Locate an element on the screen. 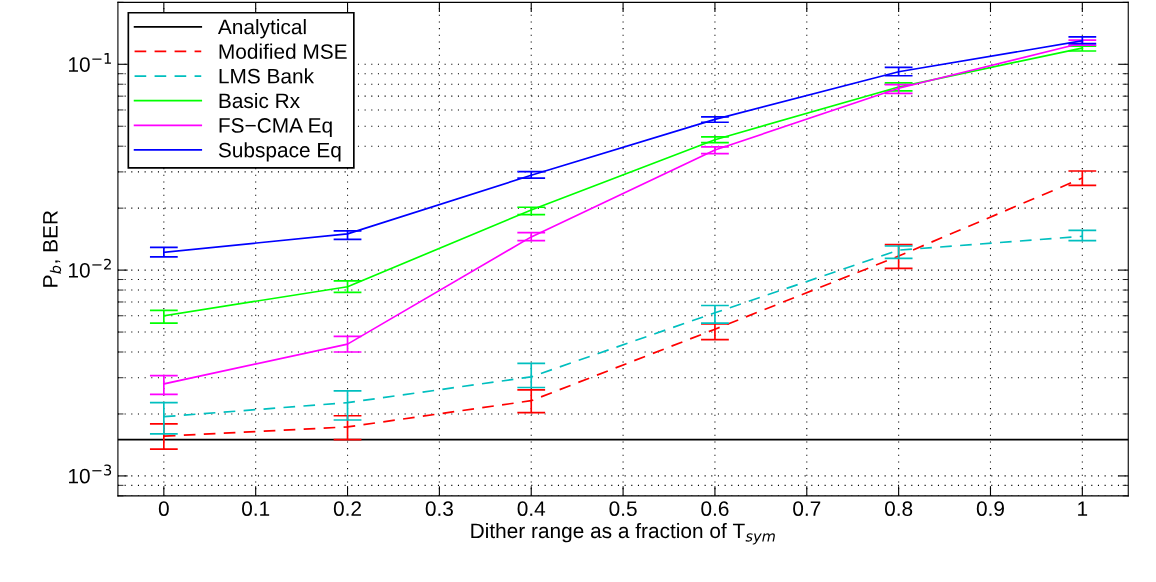  legend-label: Subspace Eq is located at coordinates (279, 152).